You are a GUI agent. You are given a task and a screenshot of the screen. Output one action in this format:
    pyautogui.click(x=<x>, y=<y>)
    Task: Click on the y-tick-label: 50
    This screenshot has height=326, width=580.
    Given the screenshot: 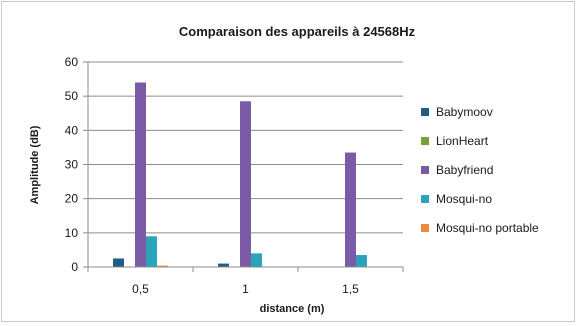 What is the action you would take?
    pyautogui.click(x=72, y=96)
    